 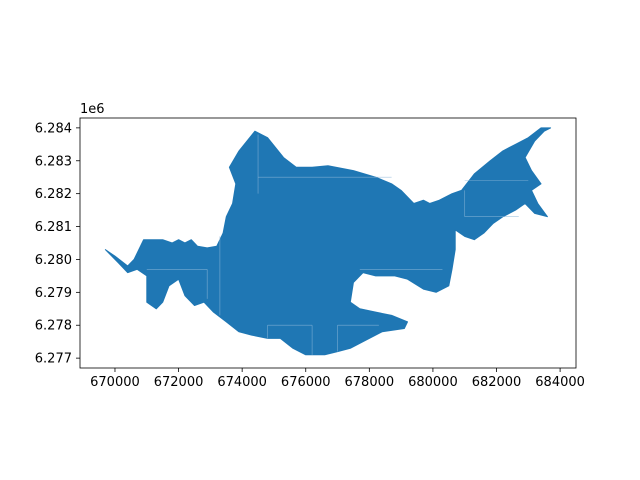 What do you see at coordinates (560, 382) in the screenshot?
I see `x-tick-label-7: 684000` at bounding box center [560, 382].